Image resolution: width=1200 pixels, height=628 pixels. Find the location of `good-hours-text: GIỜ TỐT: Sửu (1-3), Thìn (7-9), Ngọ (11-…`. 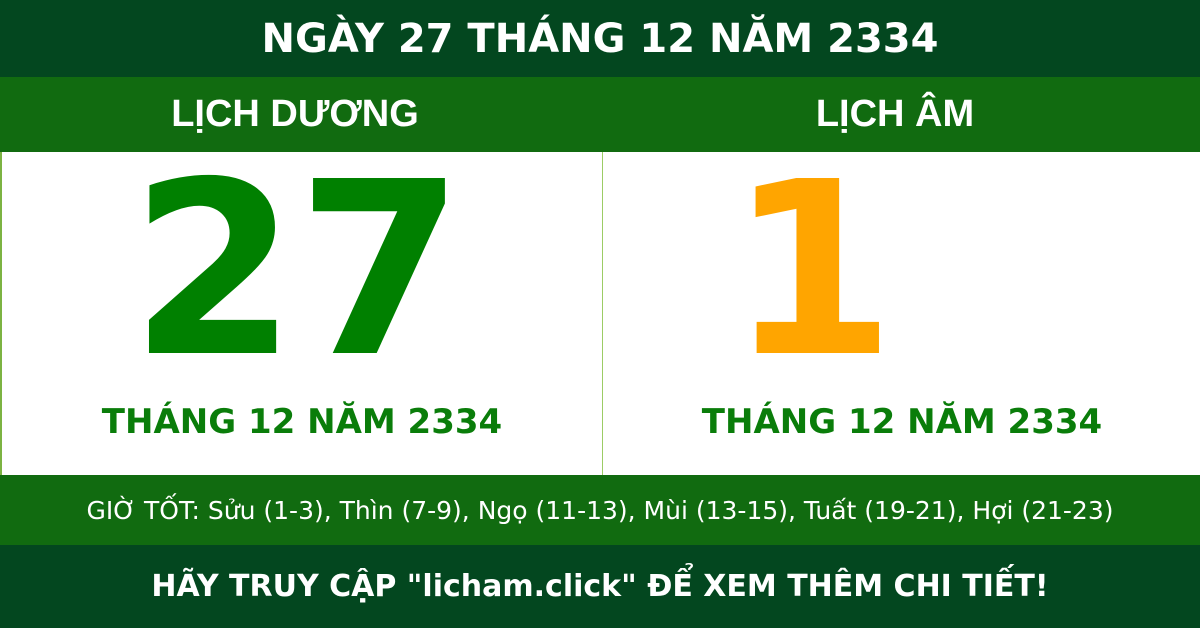

good-hours-text: GIỜ TỐT: Sửu (1-3), Thìn (7-9), Ngọ (11-… is located at coordinates (600, 510).